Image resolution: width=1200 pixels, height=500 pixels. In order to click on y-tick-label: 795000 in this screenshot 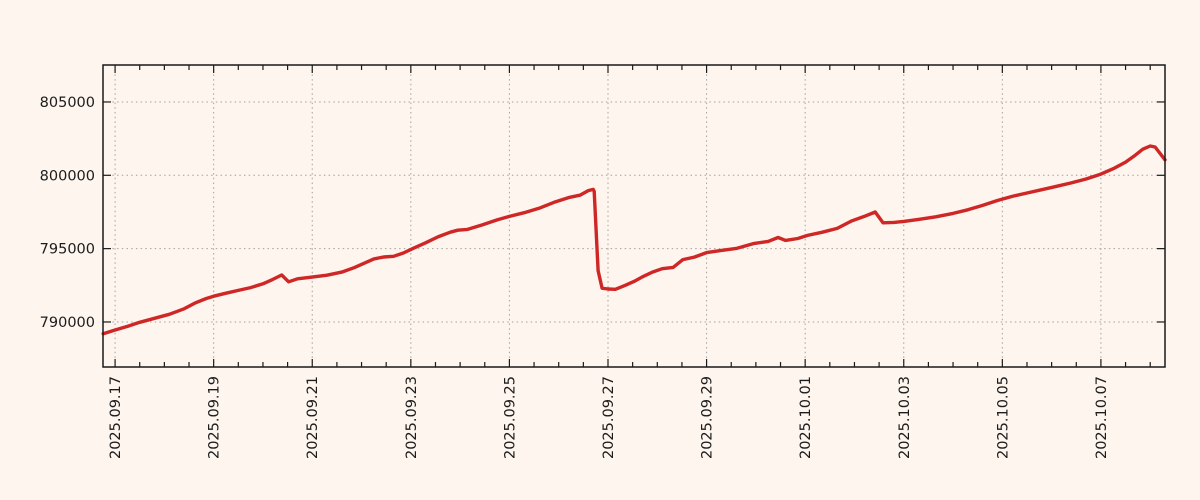, I will do `click(67, 250)`.